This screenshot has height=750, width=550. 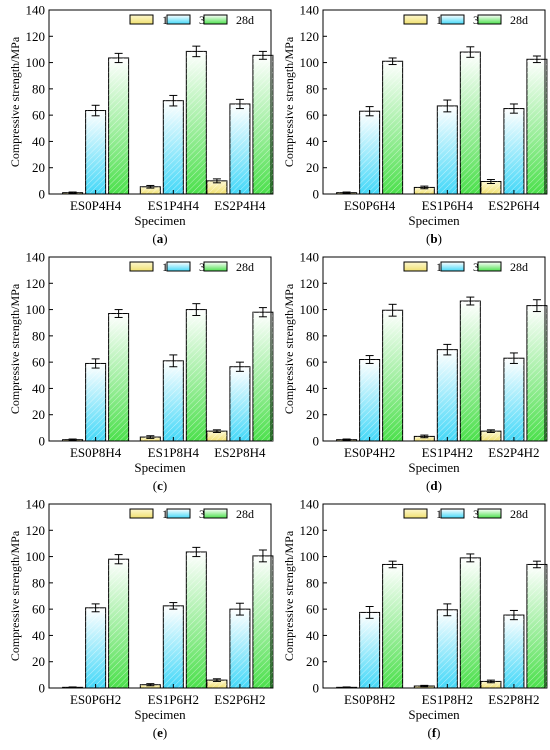 What do you see at coordinates (239, 699) in the screenshot?
I see `category-label: ES2P6H2` at bounding box center [239, 699].